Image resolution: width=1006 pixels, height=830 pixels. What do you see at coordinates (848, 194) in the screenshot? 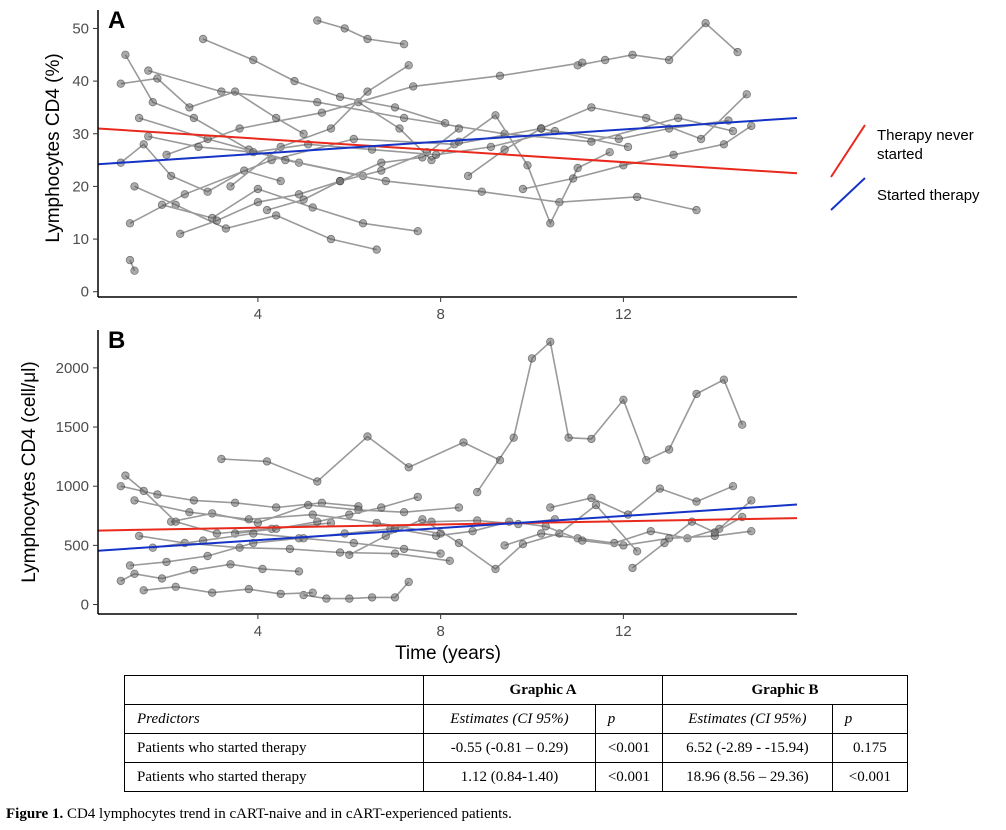
I see `legend-key-started` at bounding box center [848, 194].